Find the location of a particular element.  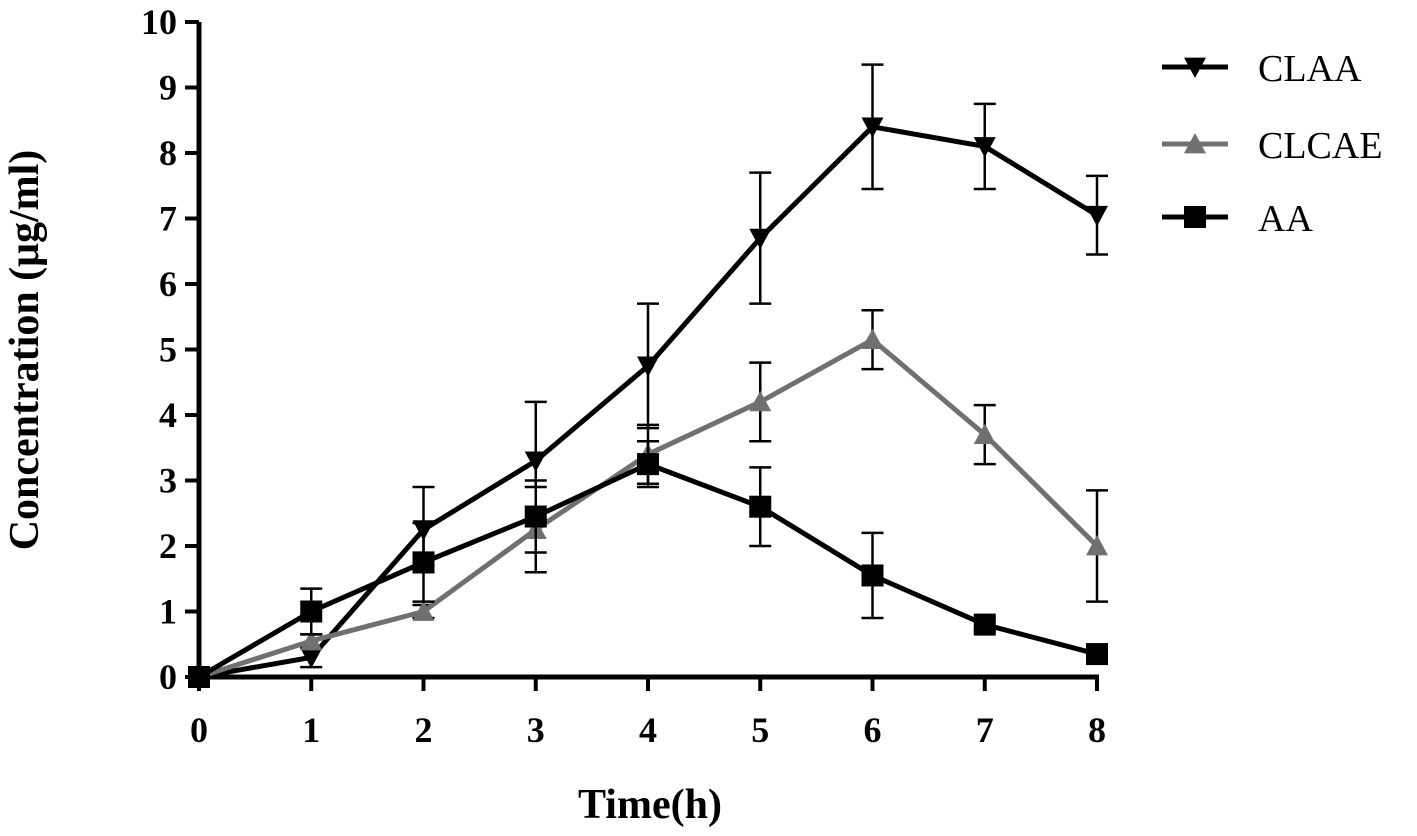

legend-label: CLCAE is located at coordinates (1320, 146).